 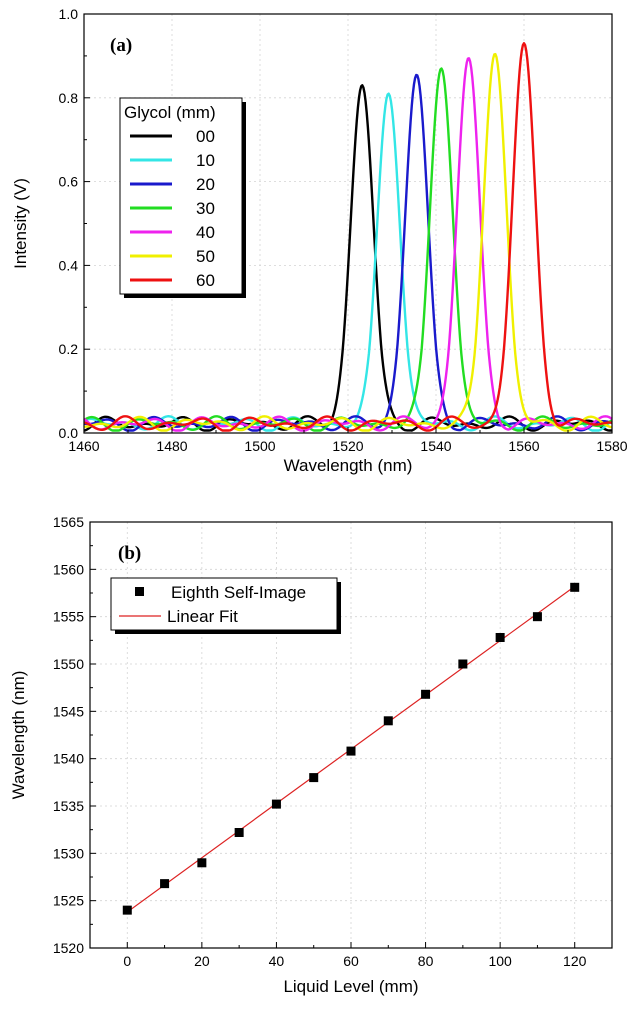 What do you see at coordinates (347, 446) in the screenshot?
I see `chart-a-x-tick-label: 1520` at bounding box center [347, 446].